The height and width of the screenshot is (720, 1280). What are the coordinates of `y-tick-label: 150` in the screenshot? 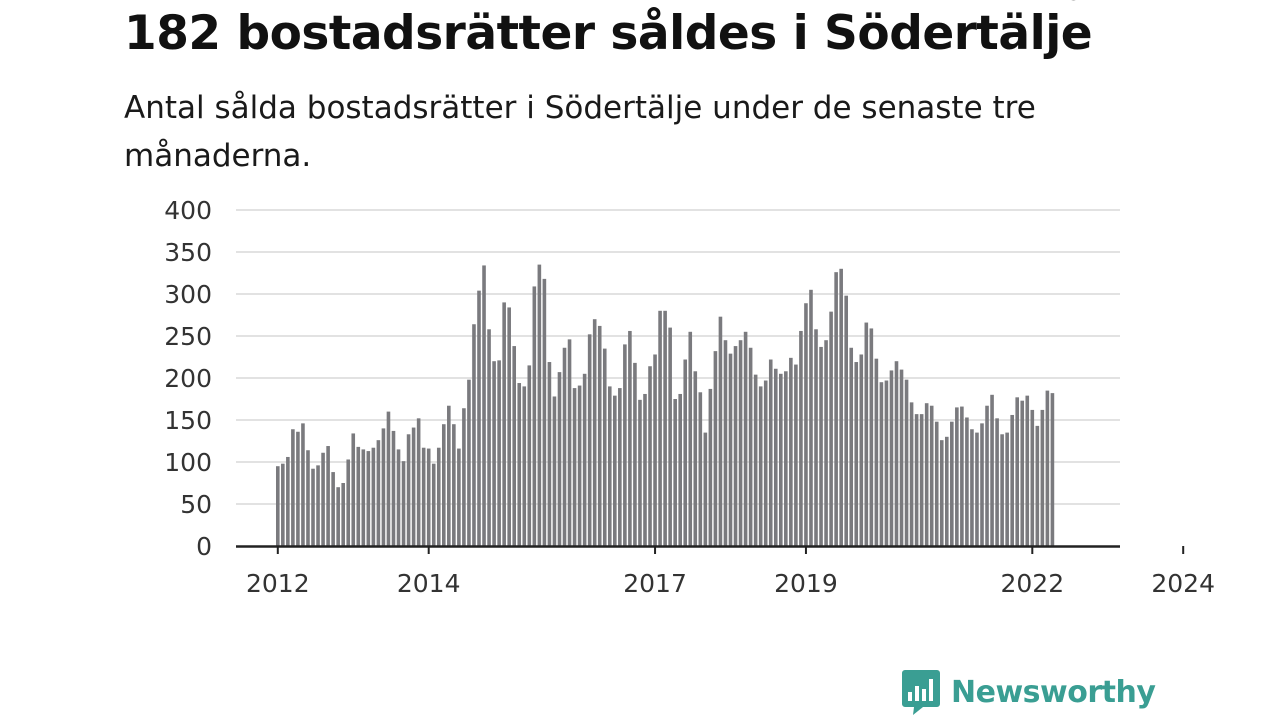 It's located at (188, 420).